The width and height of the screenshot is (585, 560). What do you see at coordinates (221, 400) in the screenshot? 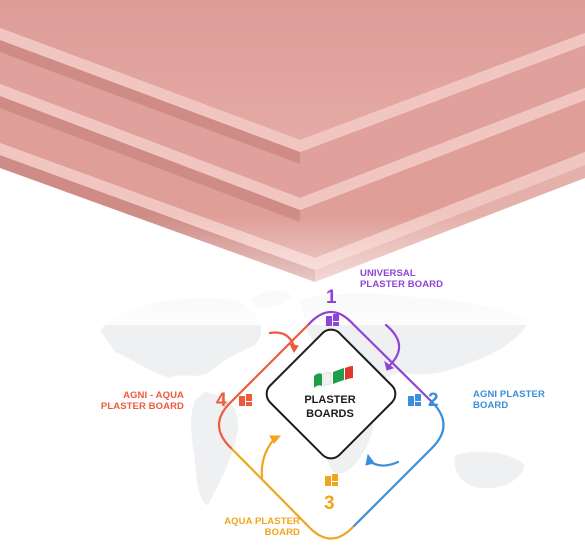
I see `step-number-4: 4` at bounding box center [221, 400].